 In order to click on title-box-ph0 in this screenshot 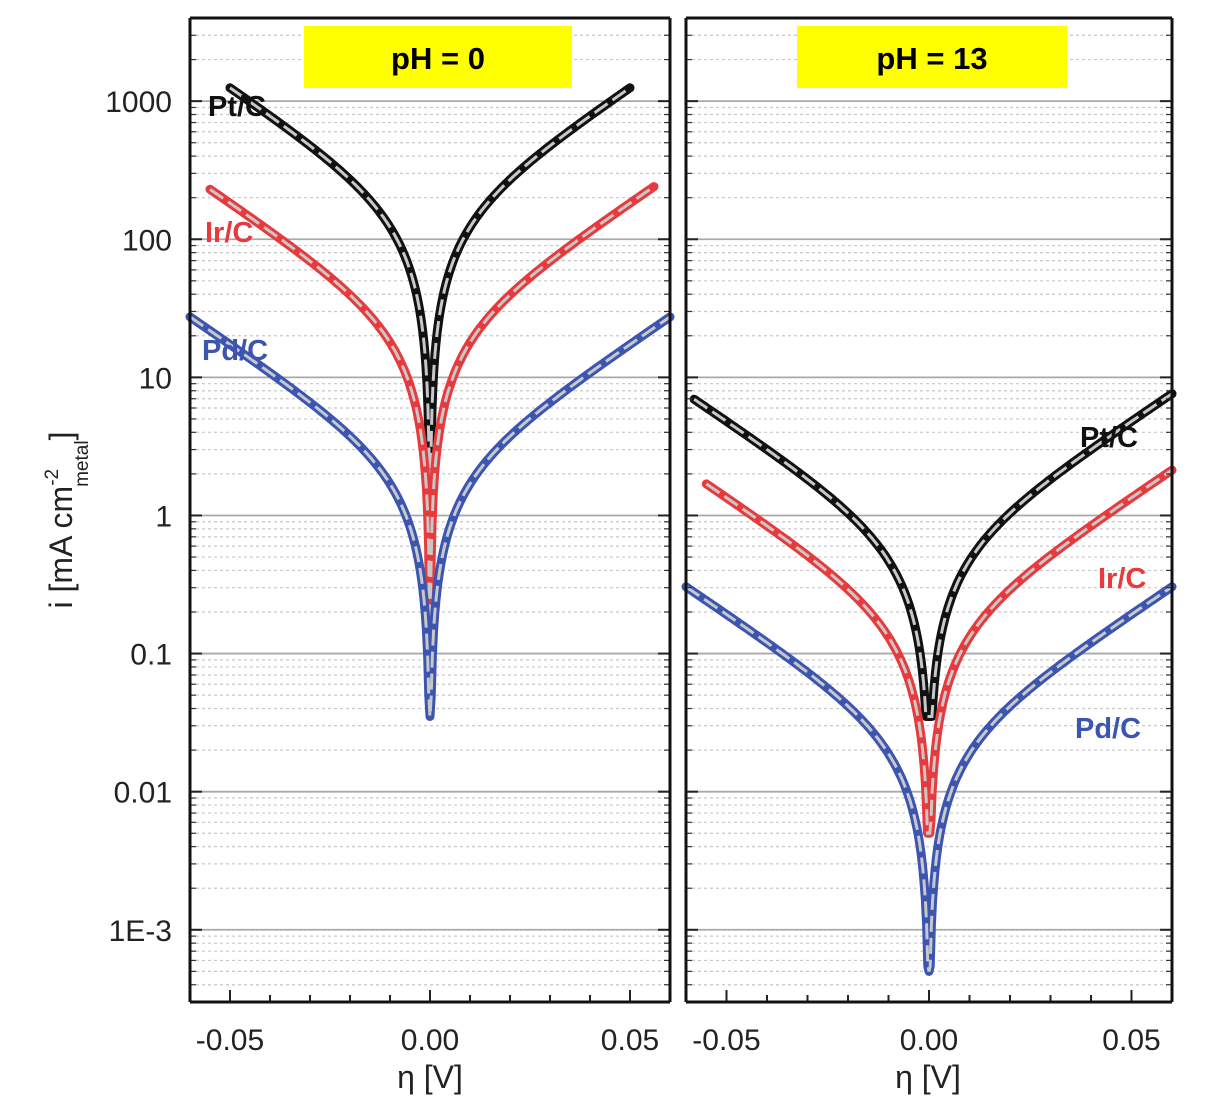, I will do `click(438, 57)`.